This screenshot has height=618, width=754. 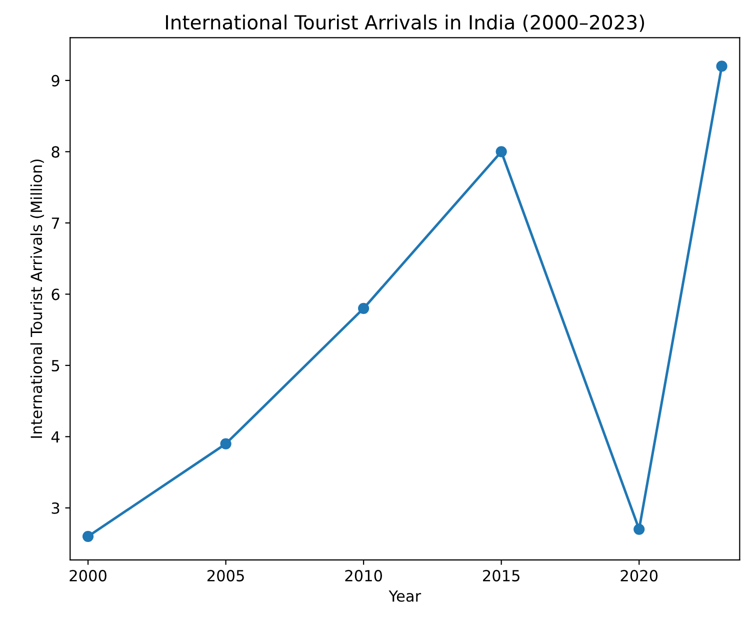 I want to click on x-tick-label: 2000, so click(x=88, y=576).